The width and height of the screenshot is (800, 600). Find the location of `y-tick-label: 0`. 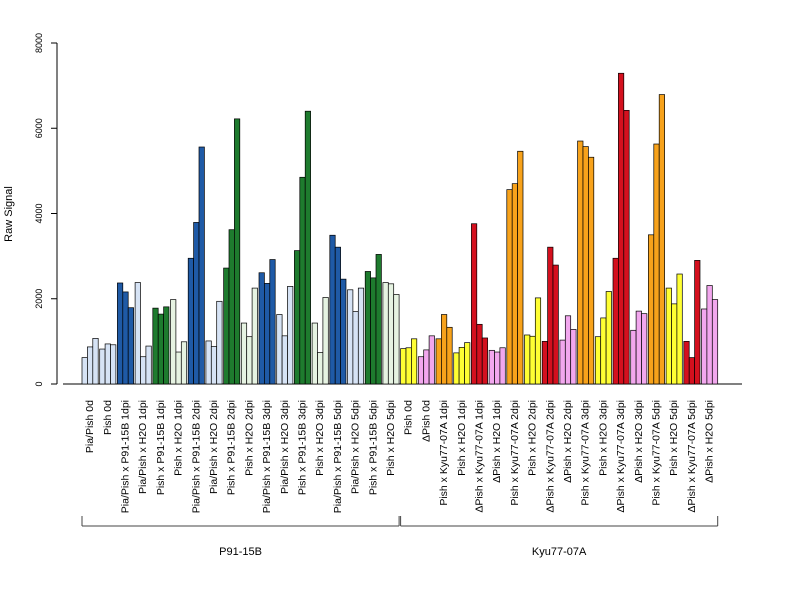

y-tick-label: 0 is located at coordinates (39, 383).